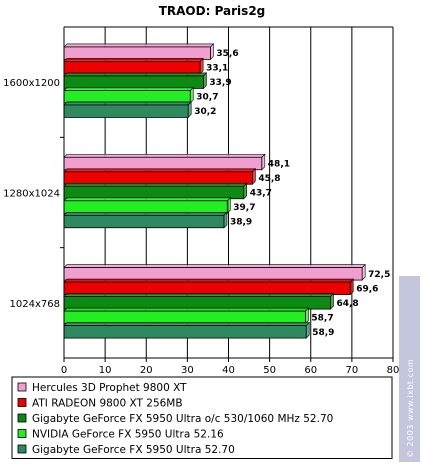 The height and width of the screenshot is (464, 422). I want to click on x-tick-label: 0, so click(64, 370).